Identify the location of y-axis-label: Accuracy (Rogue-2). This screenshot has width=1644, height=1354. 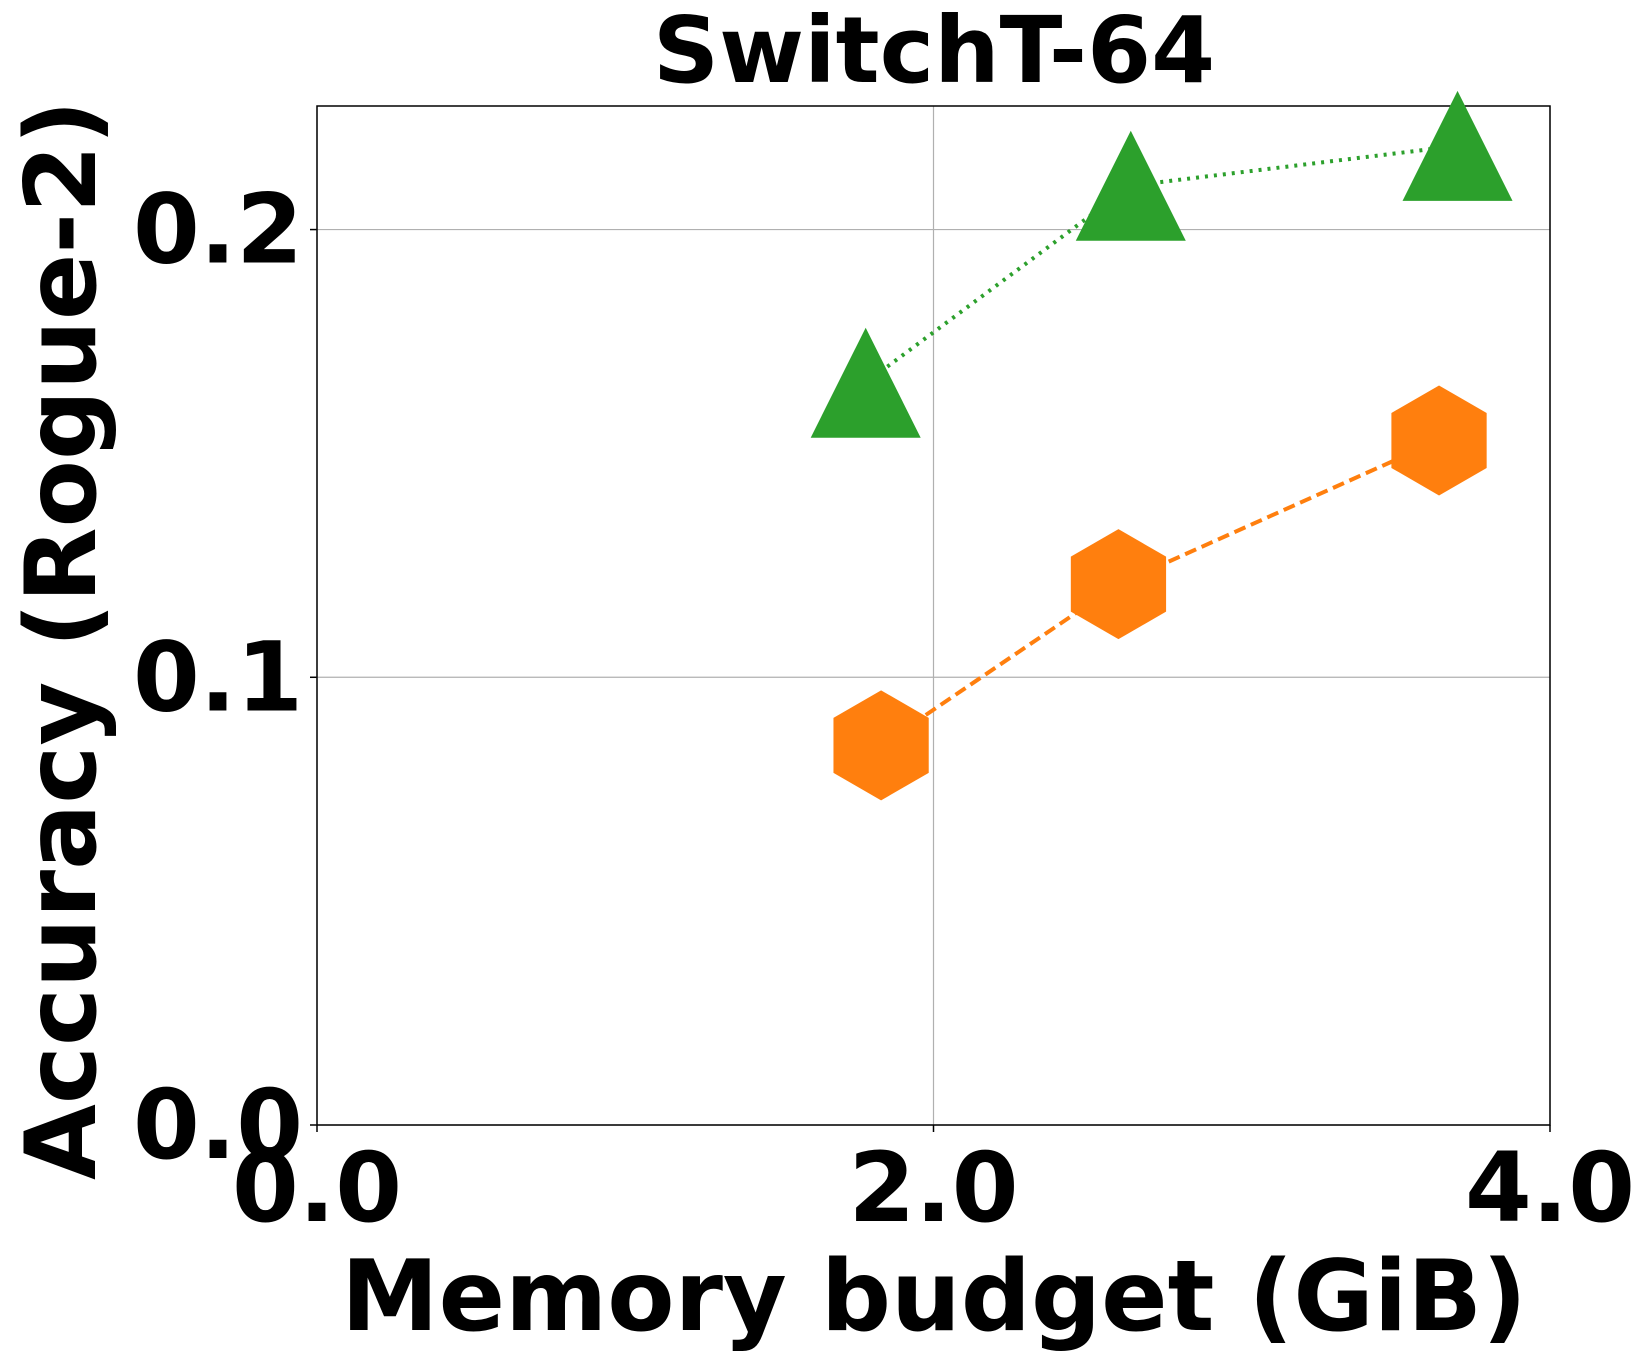
(62, 640).